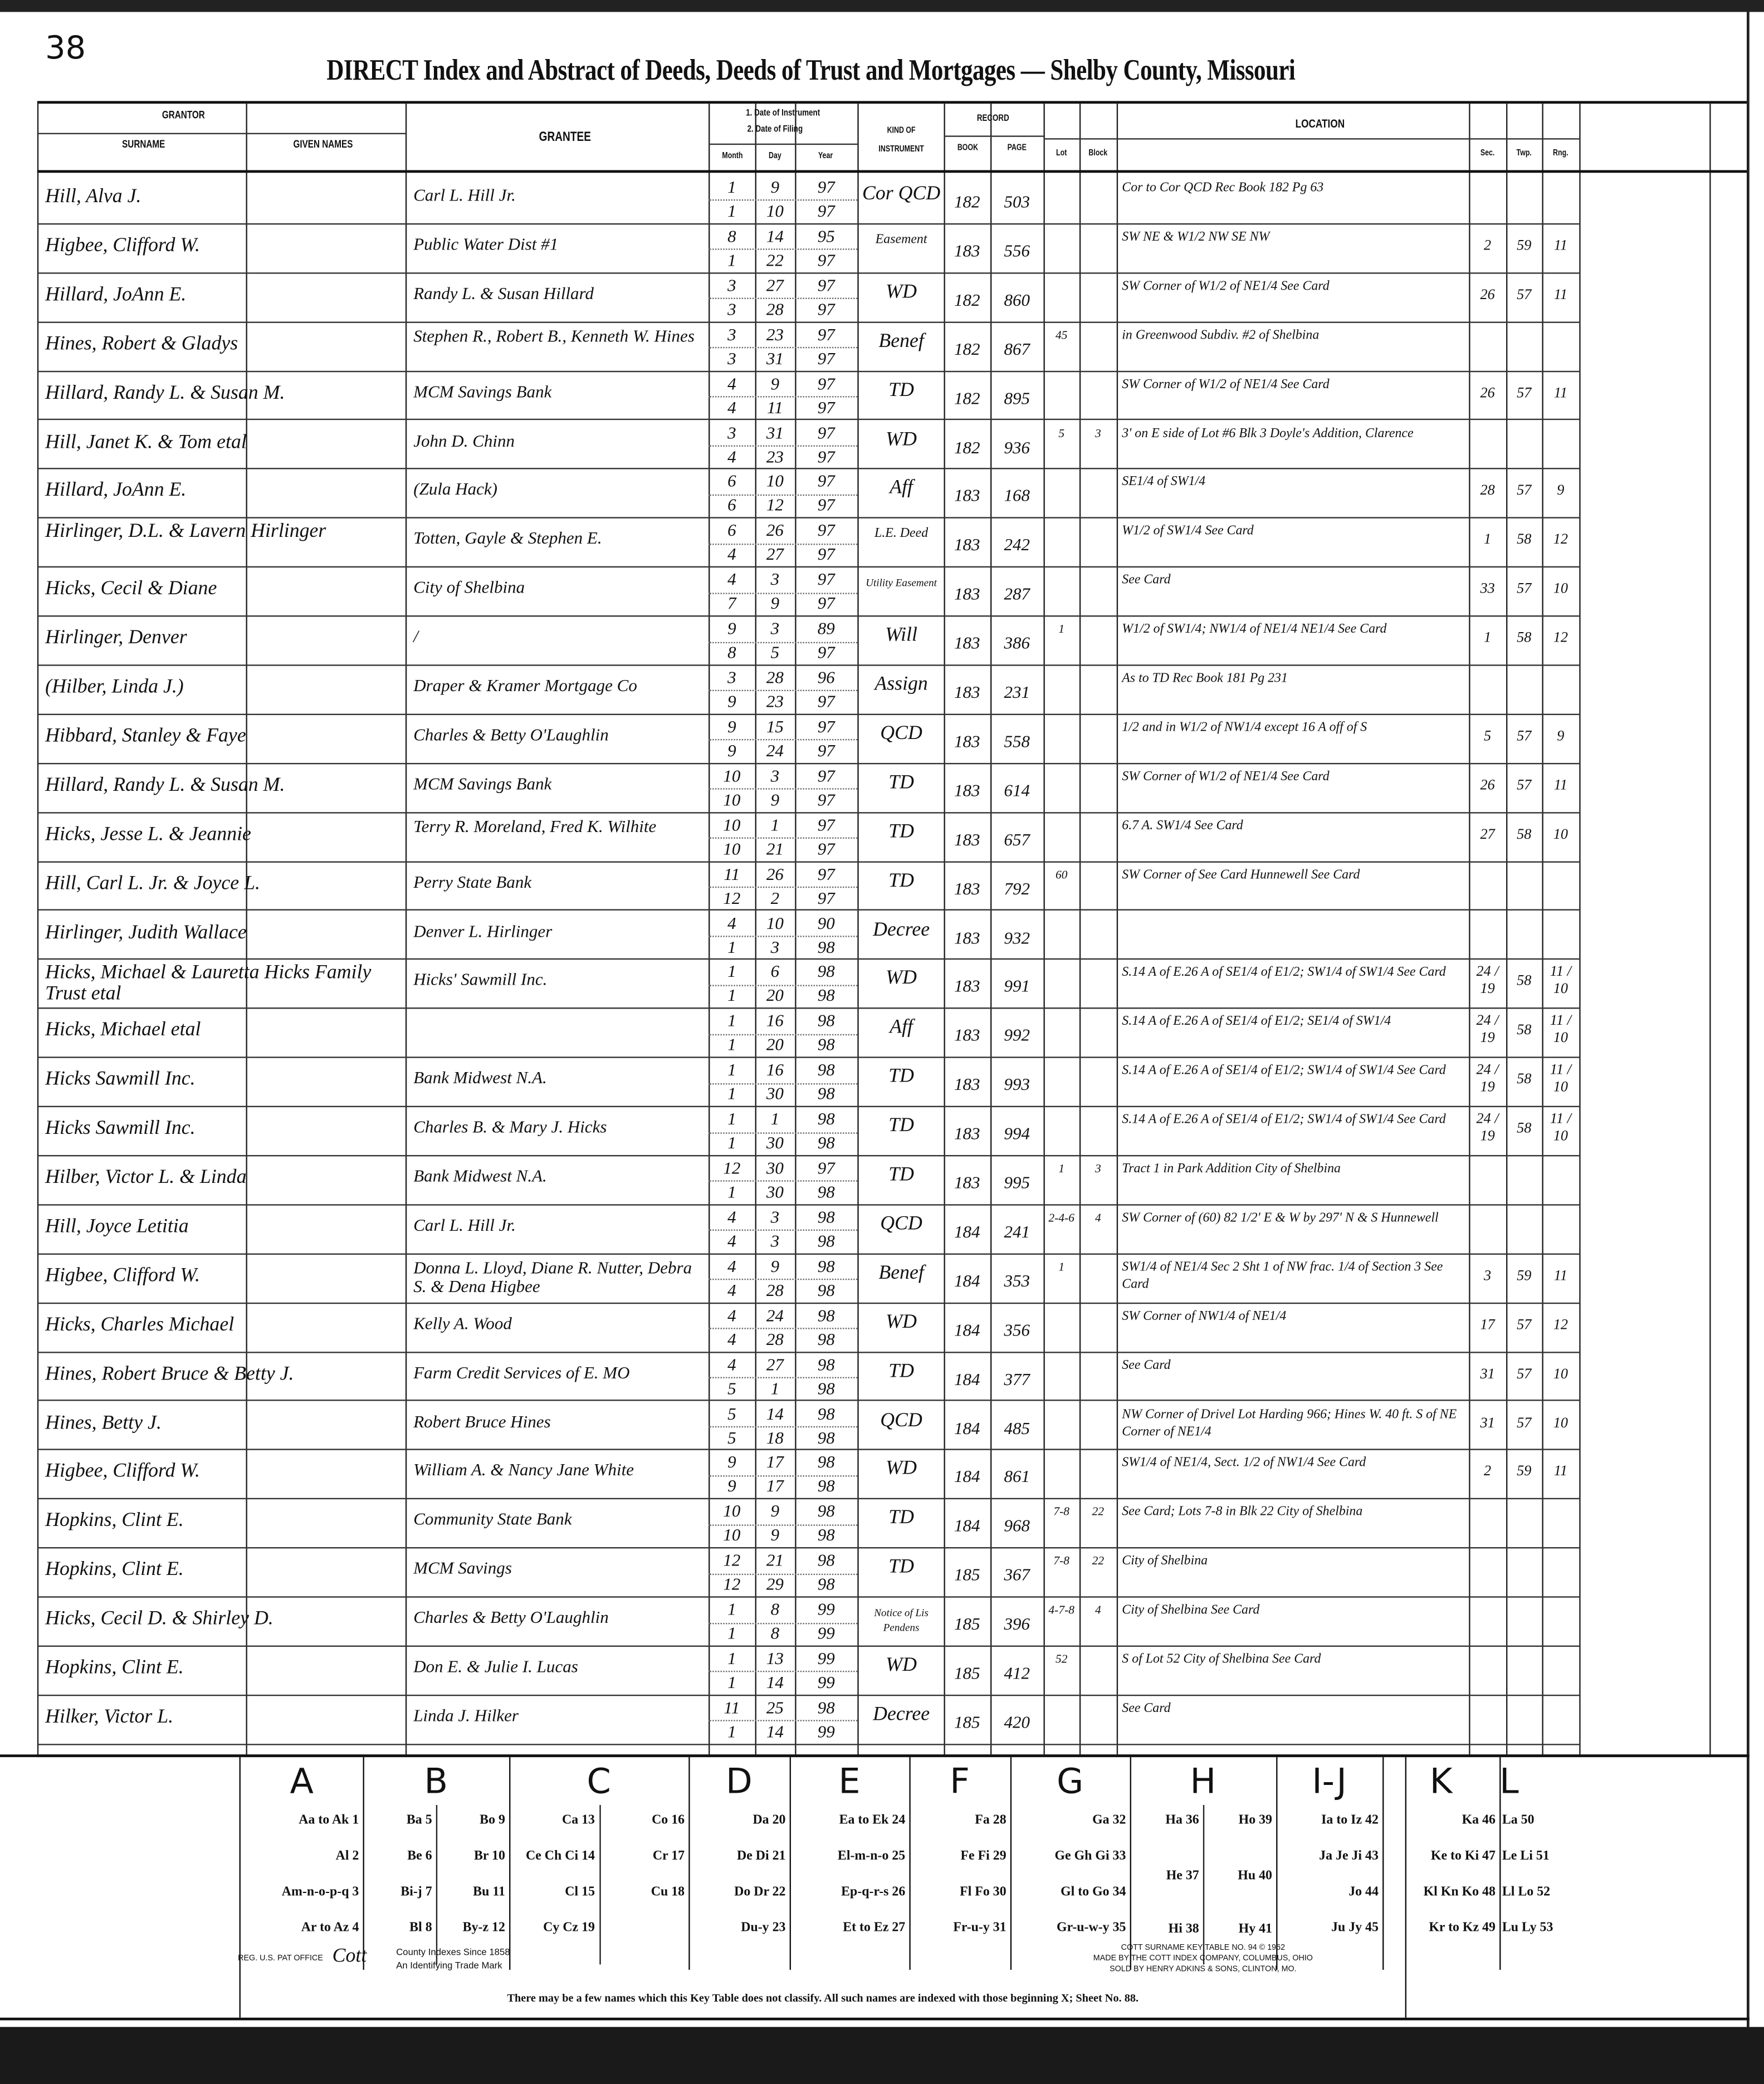  I want to click on date-day: 1, so click(775, 1388).